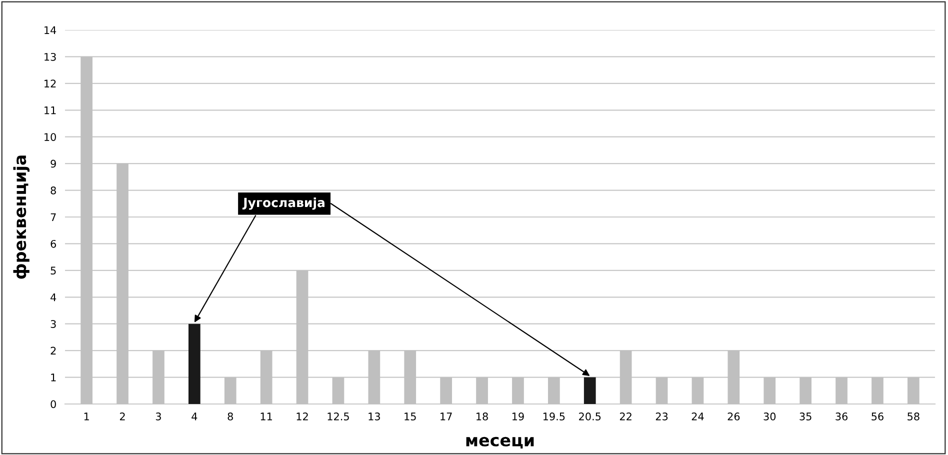  Describe the element at coordinates (518, 416) in the screenshot. I see `x-tick-label: 19` at that location.